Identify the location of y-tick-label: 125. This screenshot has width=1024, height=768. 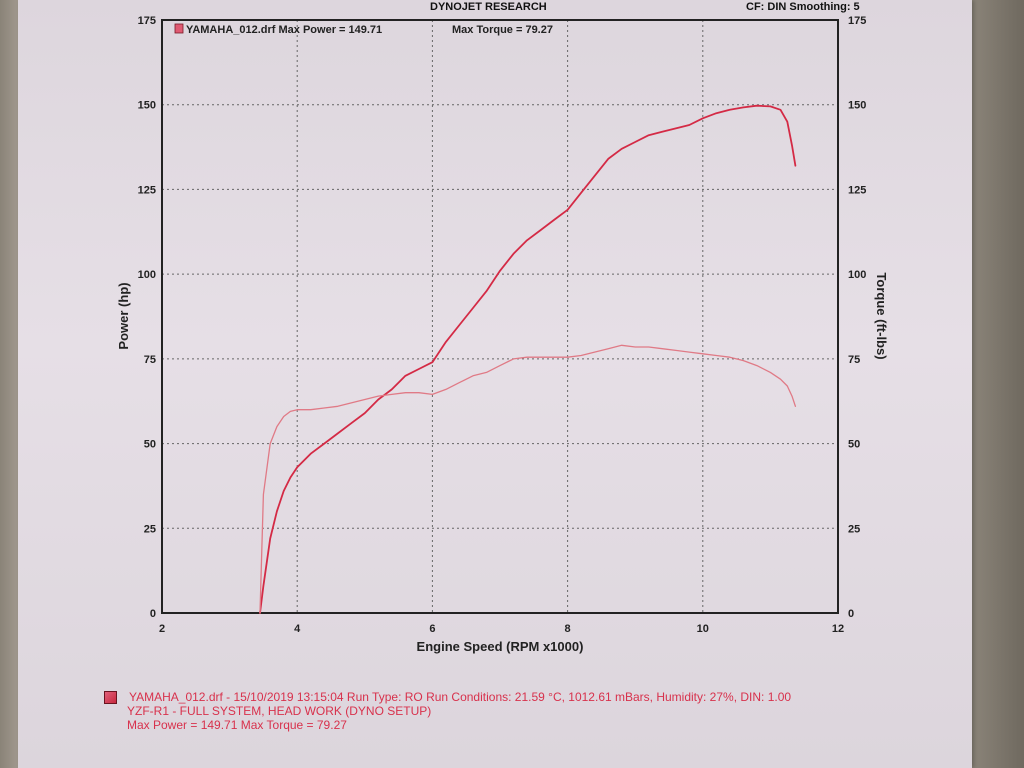
(147, 190).